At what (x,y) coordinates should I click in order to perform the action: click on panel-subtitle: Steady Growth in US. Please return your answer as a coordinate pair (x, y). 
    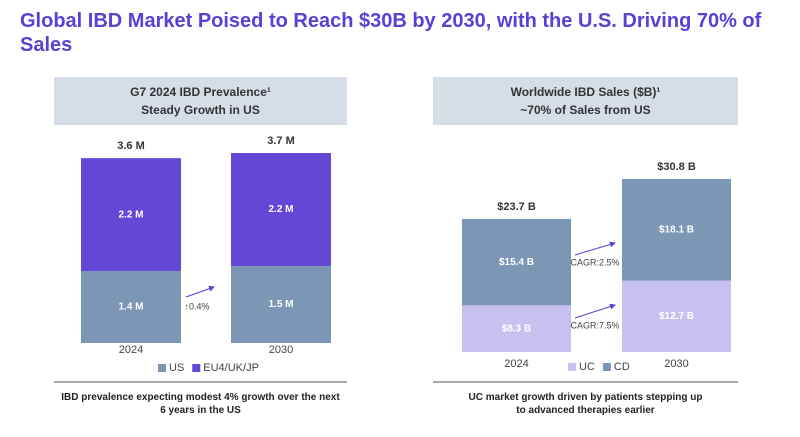
    Looking at the image, I should click on (200, 110).